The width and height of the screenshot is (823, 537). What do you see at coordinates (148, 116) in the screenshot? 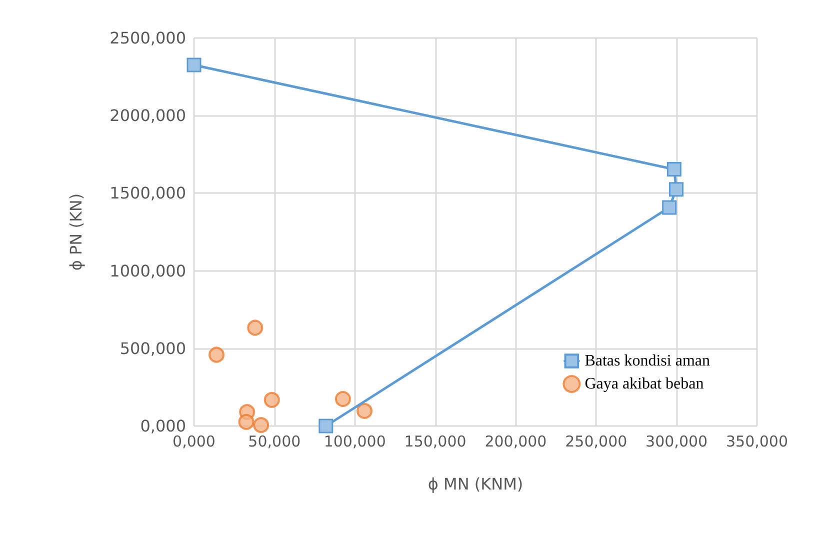
I see `y-tick-label: 2000,000` at bounding box center [148, 116].